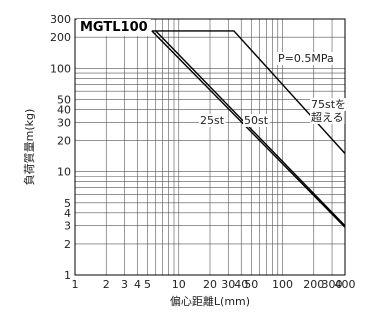  I want to click on y-tick-label: 40, so click(64, 109).